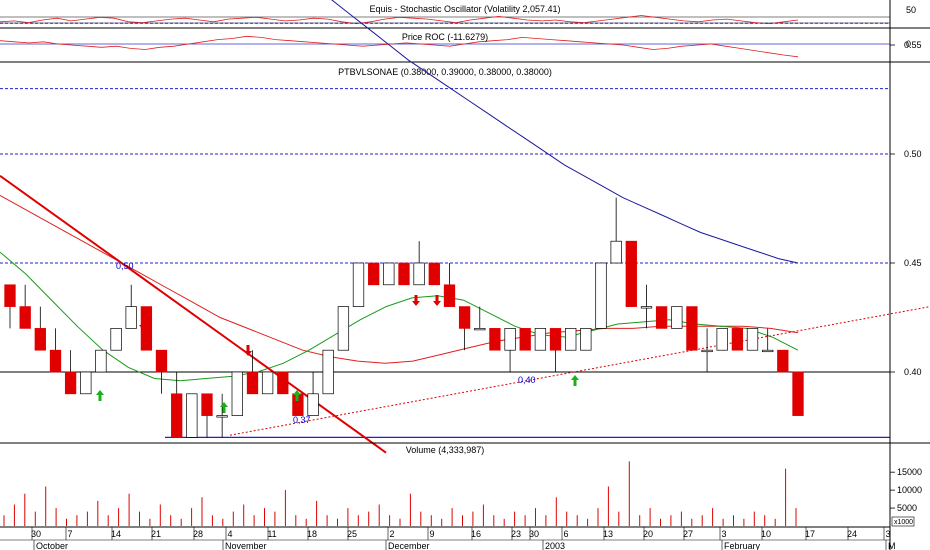 The height and width of the screenshot is (550, 930). What do you see at coordinates (534, 534) in the screenshot?
I see `date-tick-label: 30` at bounding box center [534, 534].